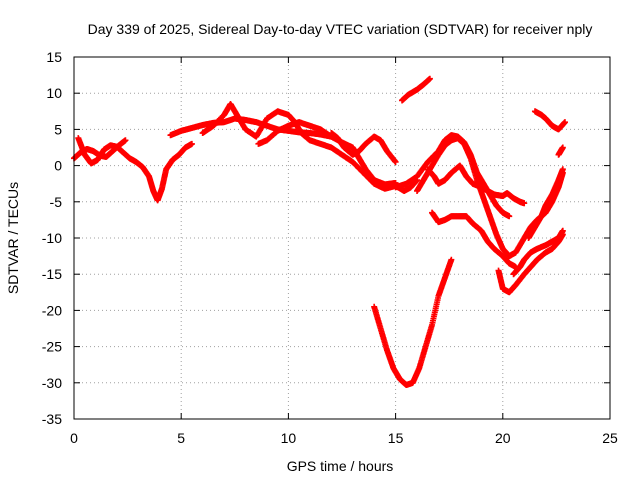 This screenshot has width=640, height=480. Describe the element at coordinates (181, 438) in the screenshot. I see `x-tick-label: 5` at that location.